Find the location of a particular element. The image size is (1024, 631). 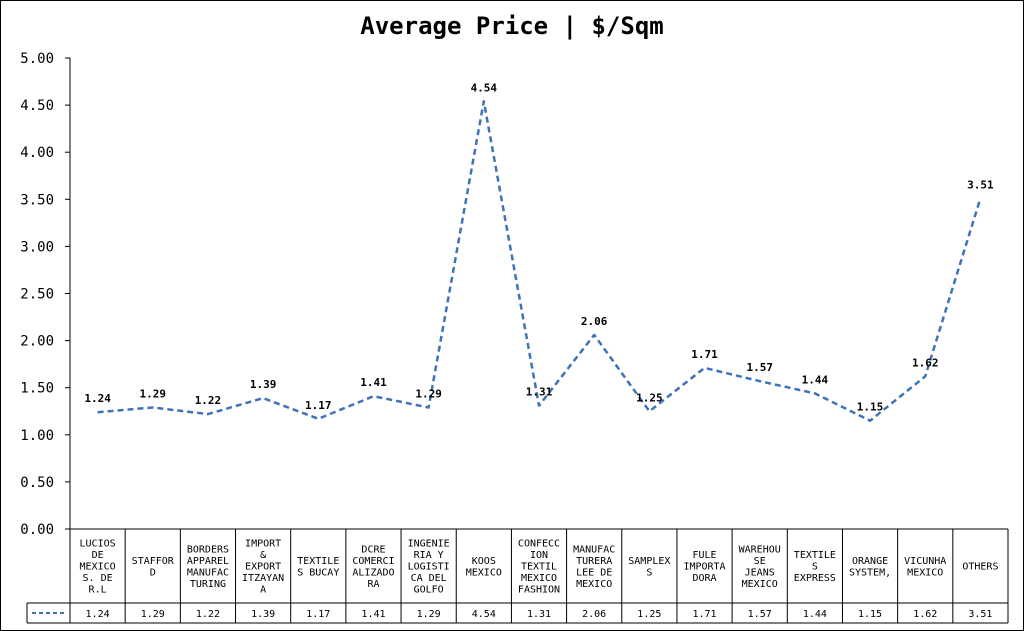

category-label-line: ORANGE is located at coordinates (870, 561).